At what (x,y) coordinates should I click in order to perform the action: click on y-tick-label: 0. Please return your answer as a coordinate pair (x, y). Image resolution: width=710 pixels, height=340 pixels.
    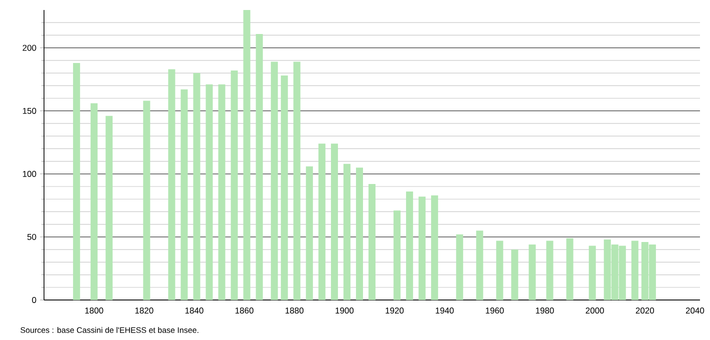
    Looking at the image, I should click on (34, 299).